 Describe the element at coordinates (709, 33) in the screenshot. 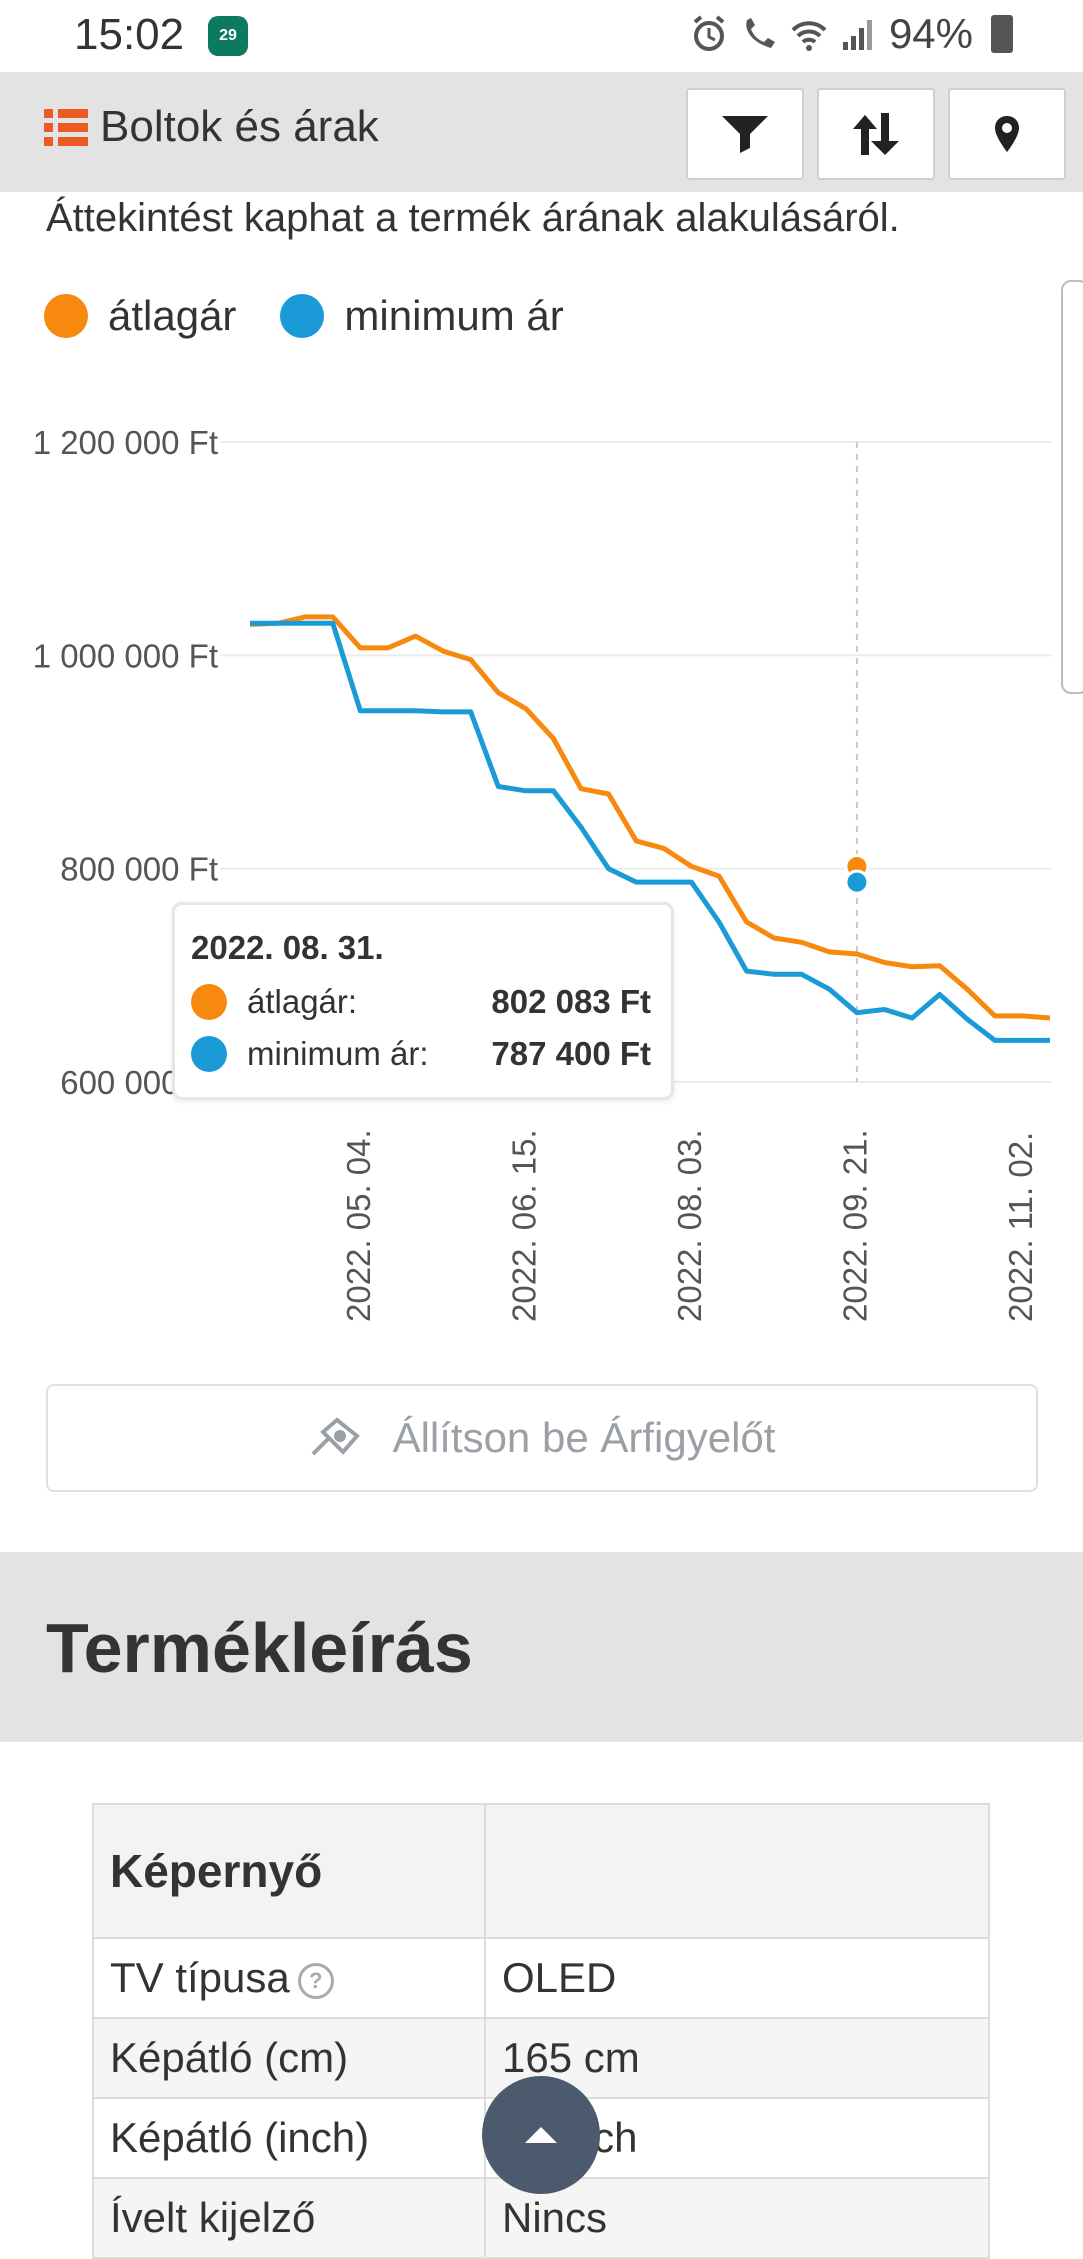

I see `alarm-icon` at that location.